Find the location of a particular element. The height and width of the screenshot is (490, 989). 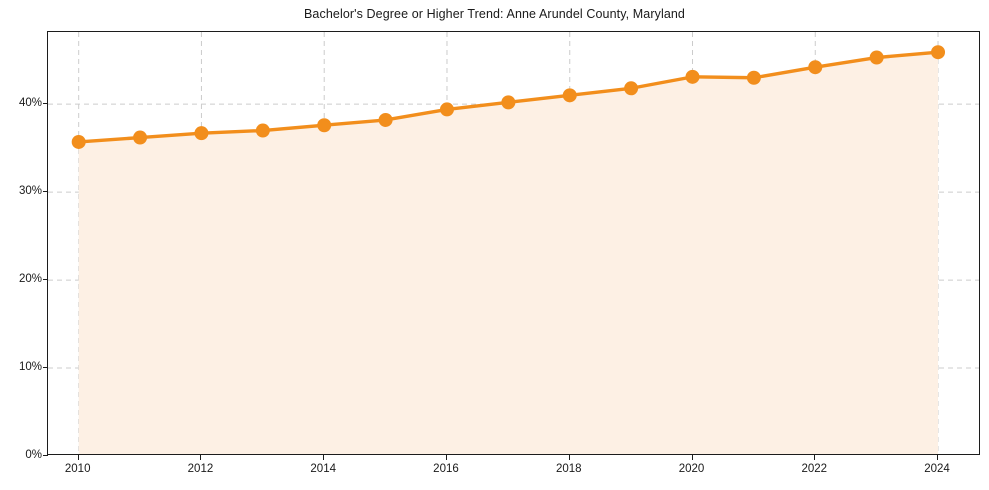

y-axis-tick-label: 0% is located at coordinates (33, 455).